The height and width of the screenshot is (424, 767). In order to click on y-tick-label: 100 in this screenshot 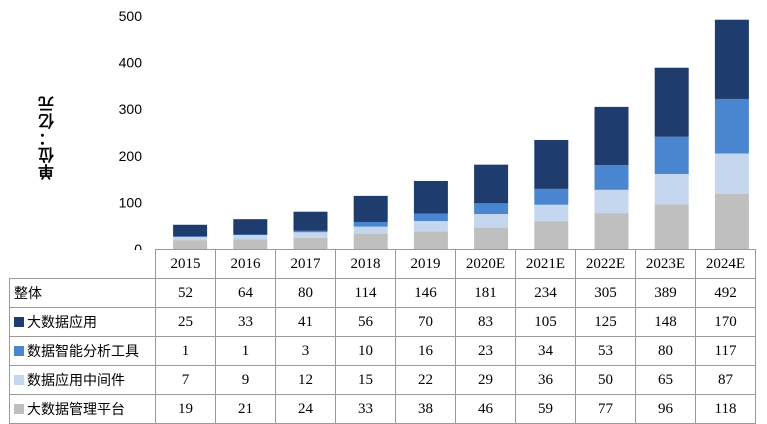, I will do `click(131, 202)`.